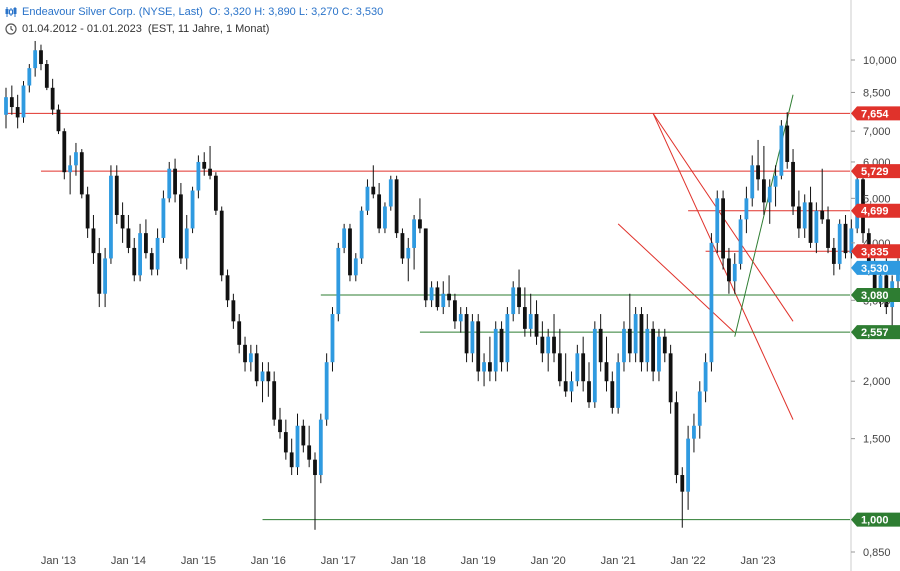 The width and height of the screenshot is (900, 571). I want to click on level-badge-0: 7,654, so click(875, 113).